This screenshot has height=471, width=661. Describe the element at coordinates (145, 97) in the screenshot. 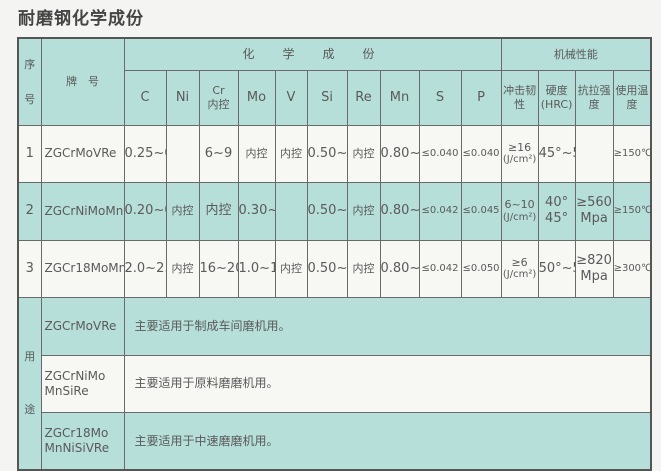

I see `chem-col-header: C` at that location.